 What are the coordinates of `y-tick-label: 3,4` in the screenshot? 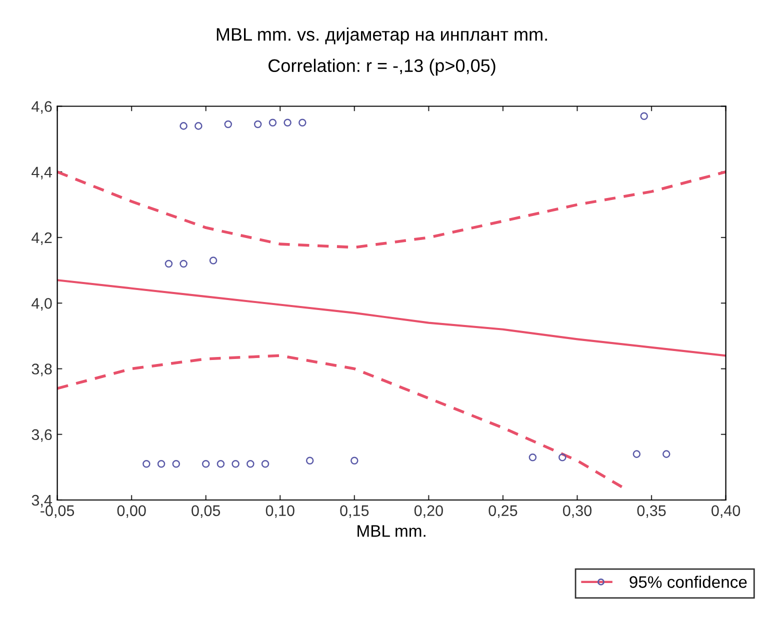 It's located at (42, 501).